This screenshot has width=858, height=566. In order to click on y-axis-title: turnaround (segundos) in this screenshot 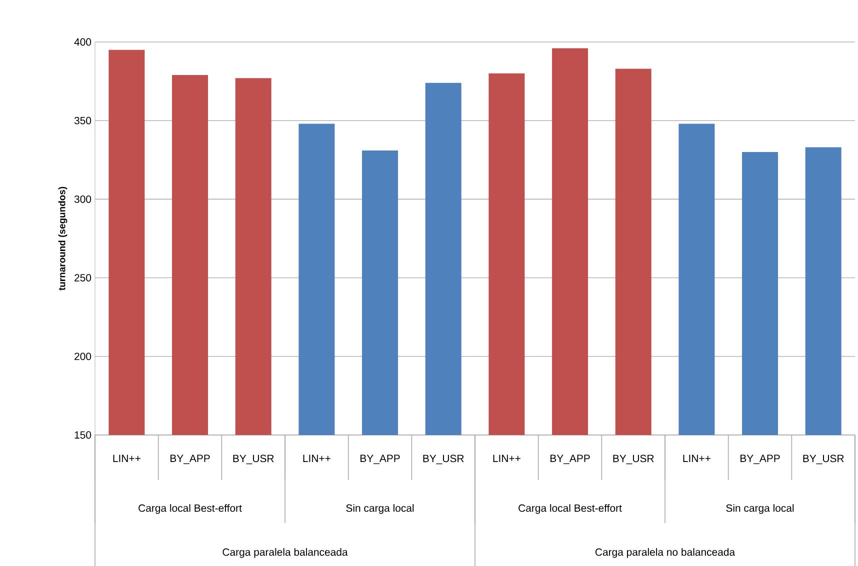, I will do `click(63, 238)`.